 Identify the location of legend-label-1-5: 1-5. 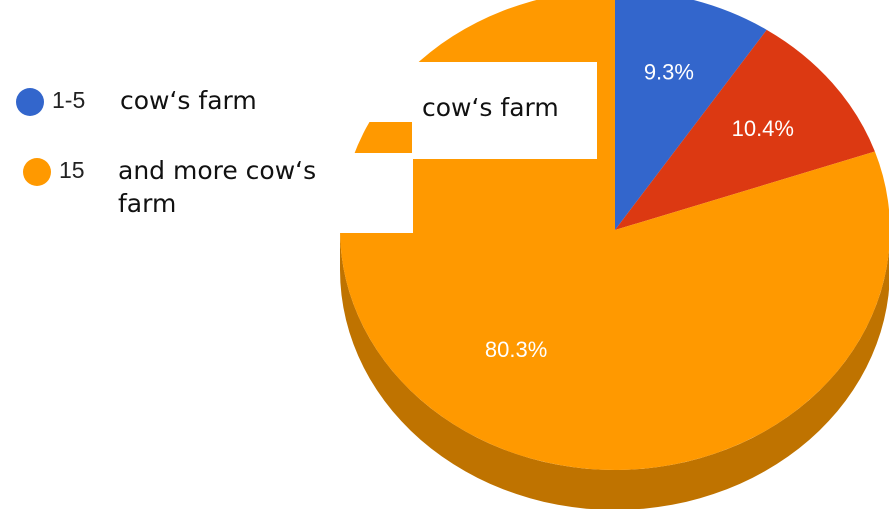
(68, 100).